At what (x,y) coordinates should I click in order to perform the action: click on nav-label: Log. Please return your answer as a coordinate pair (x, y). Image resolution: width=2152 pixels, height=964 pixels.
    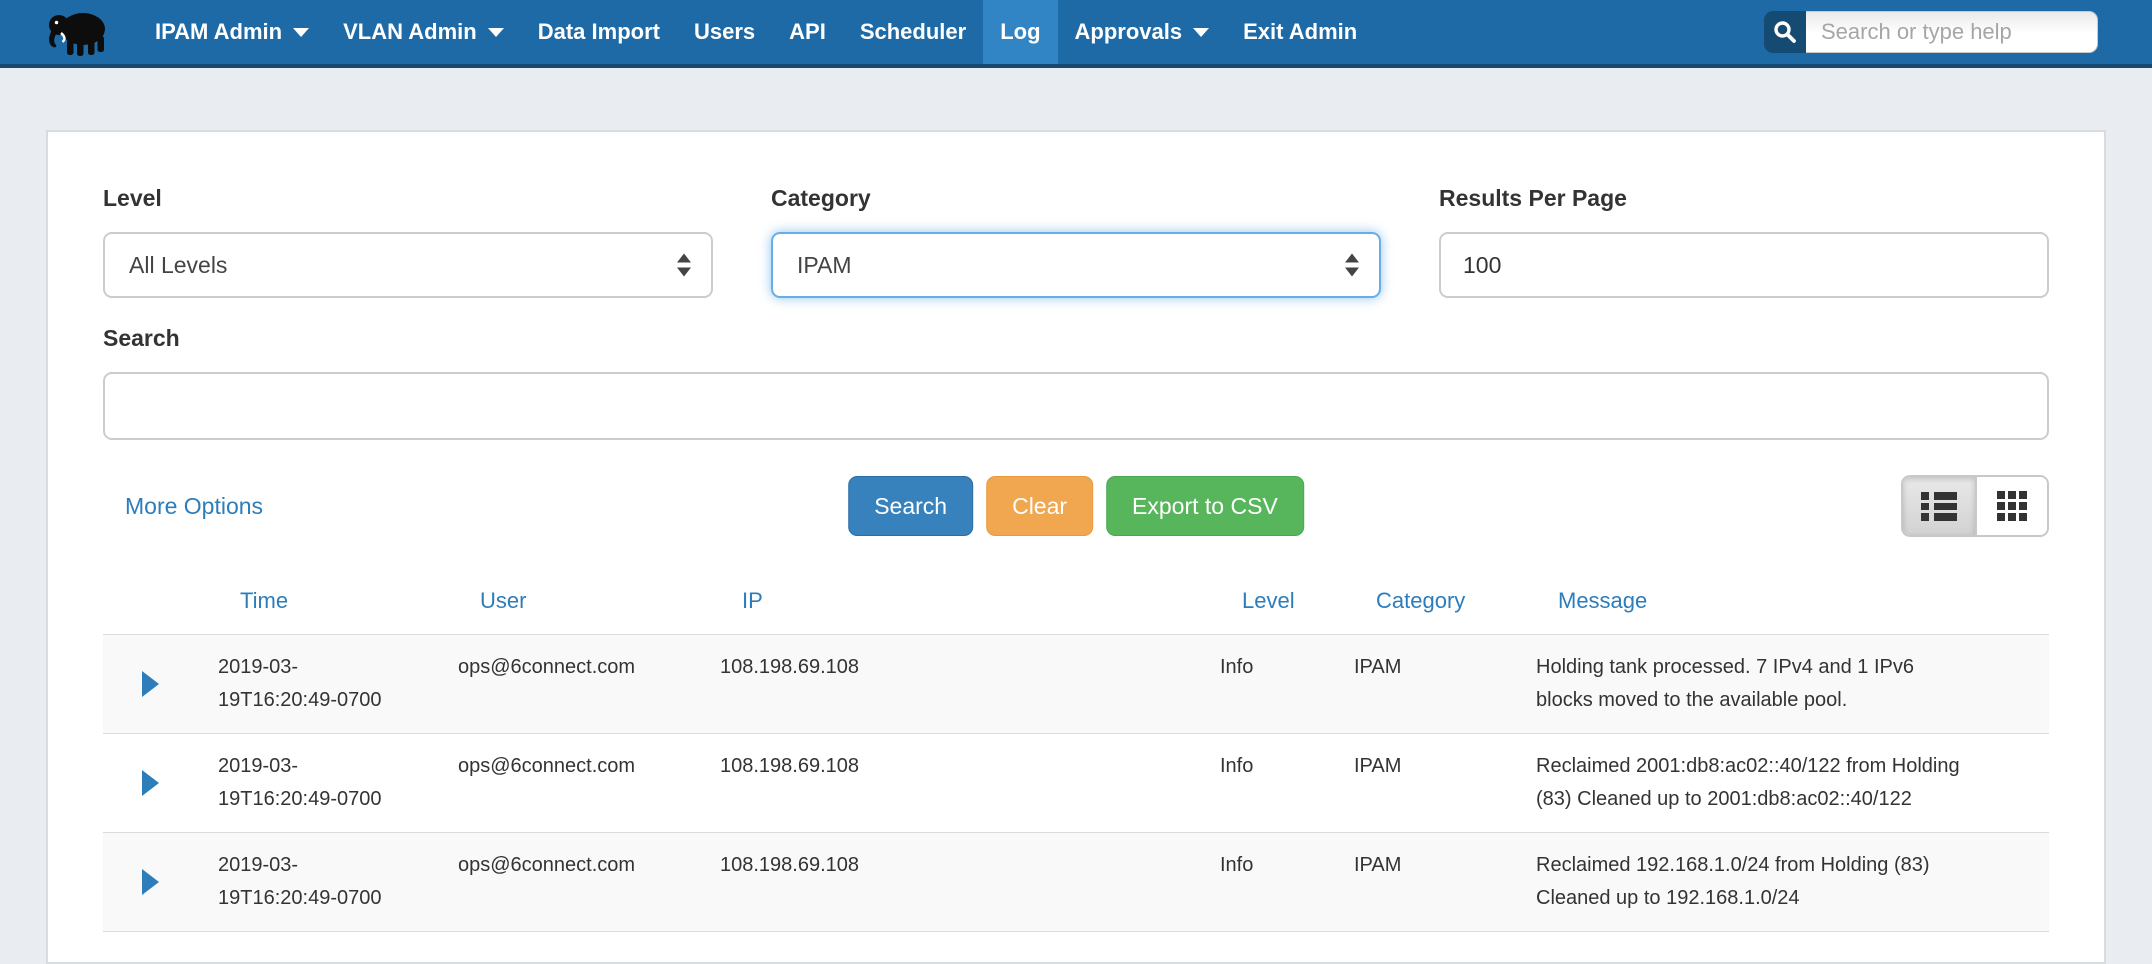
    Looking at the image, I should click on (1020, 31).